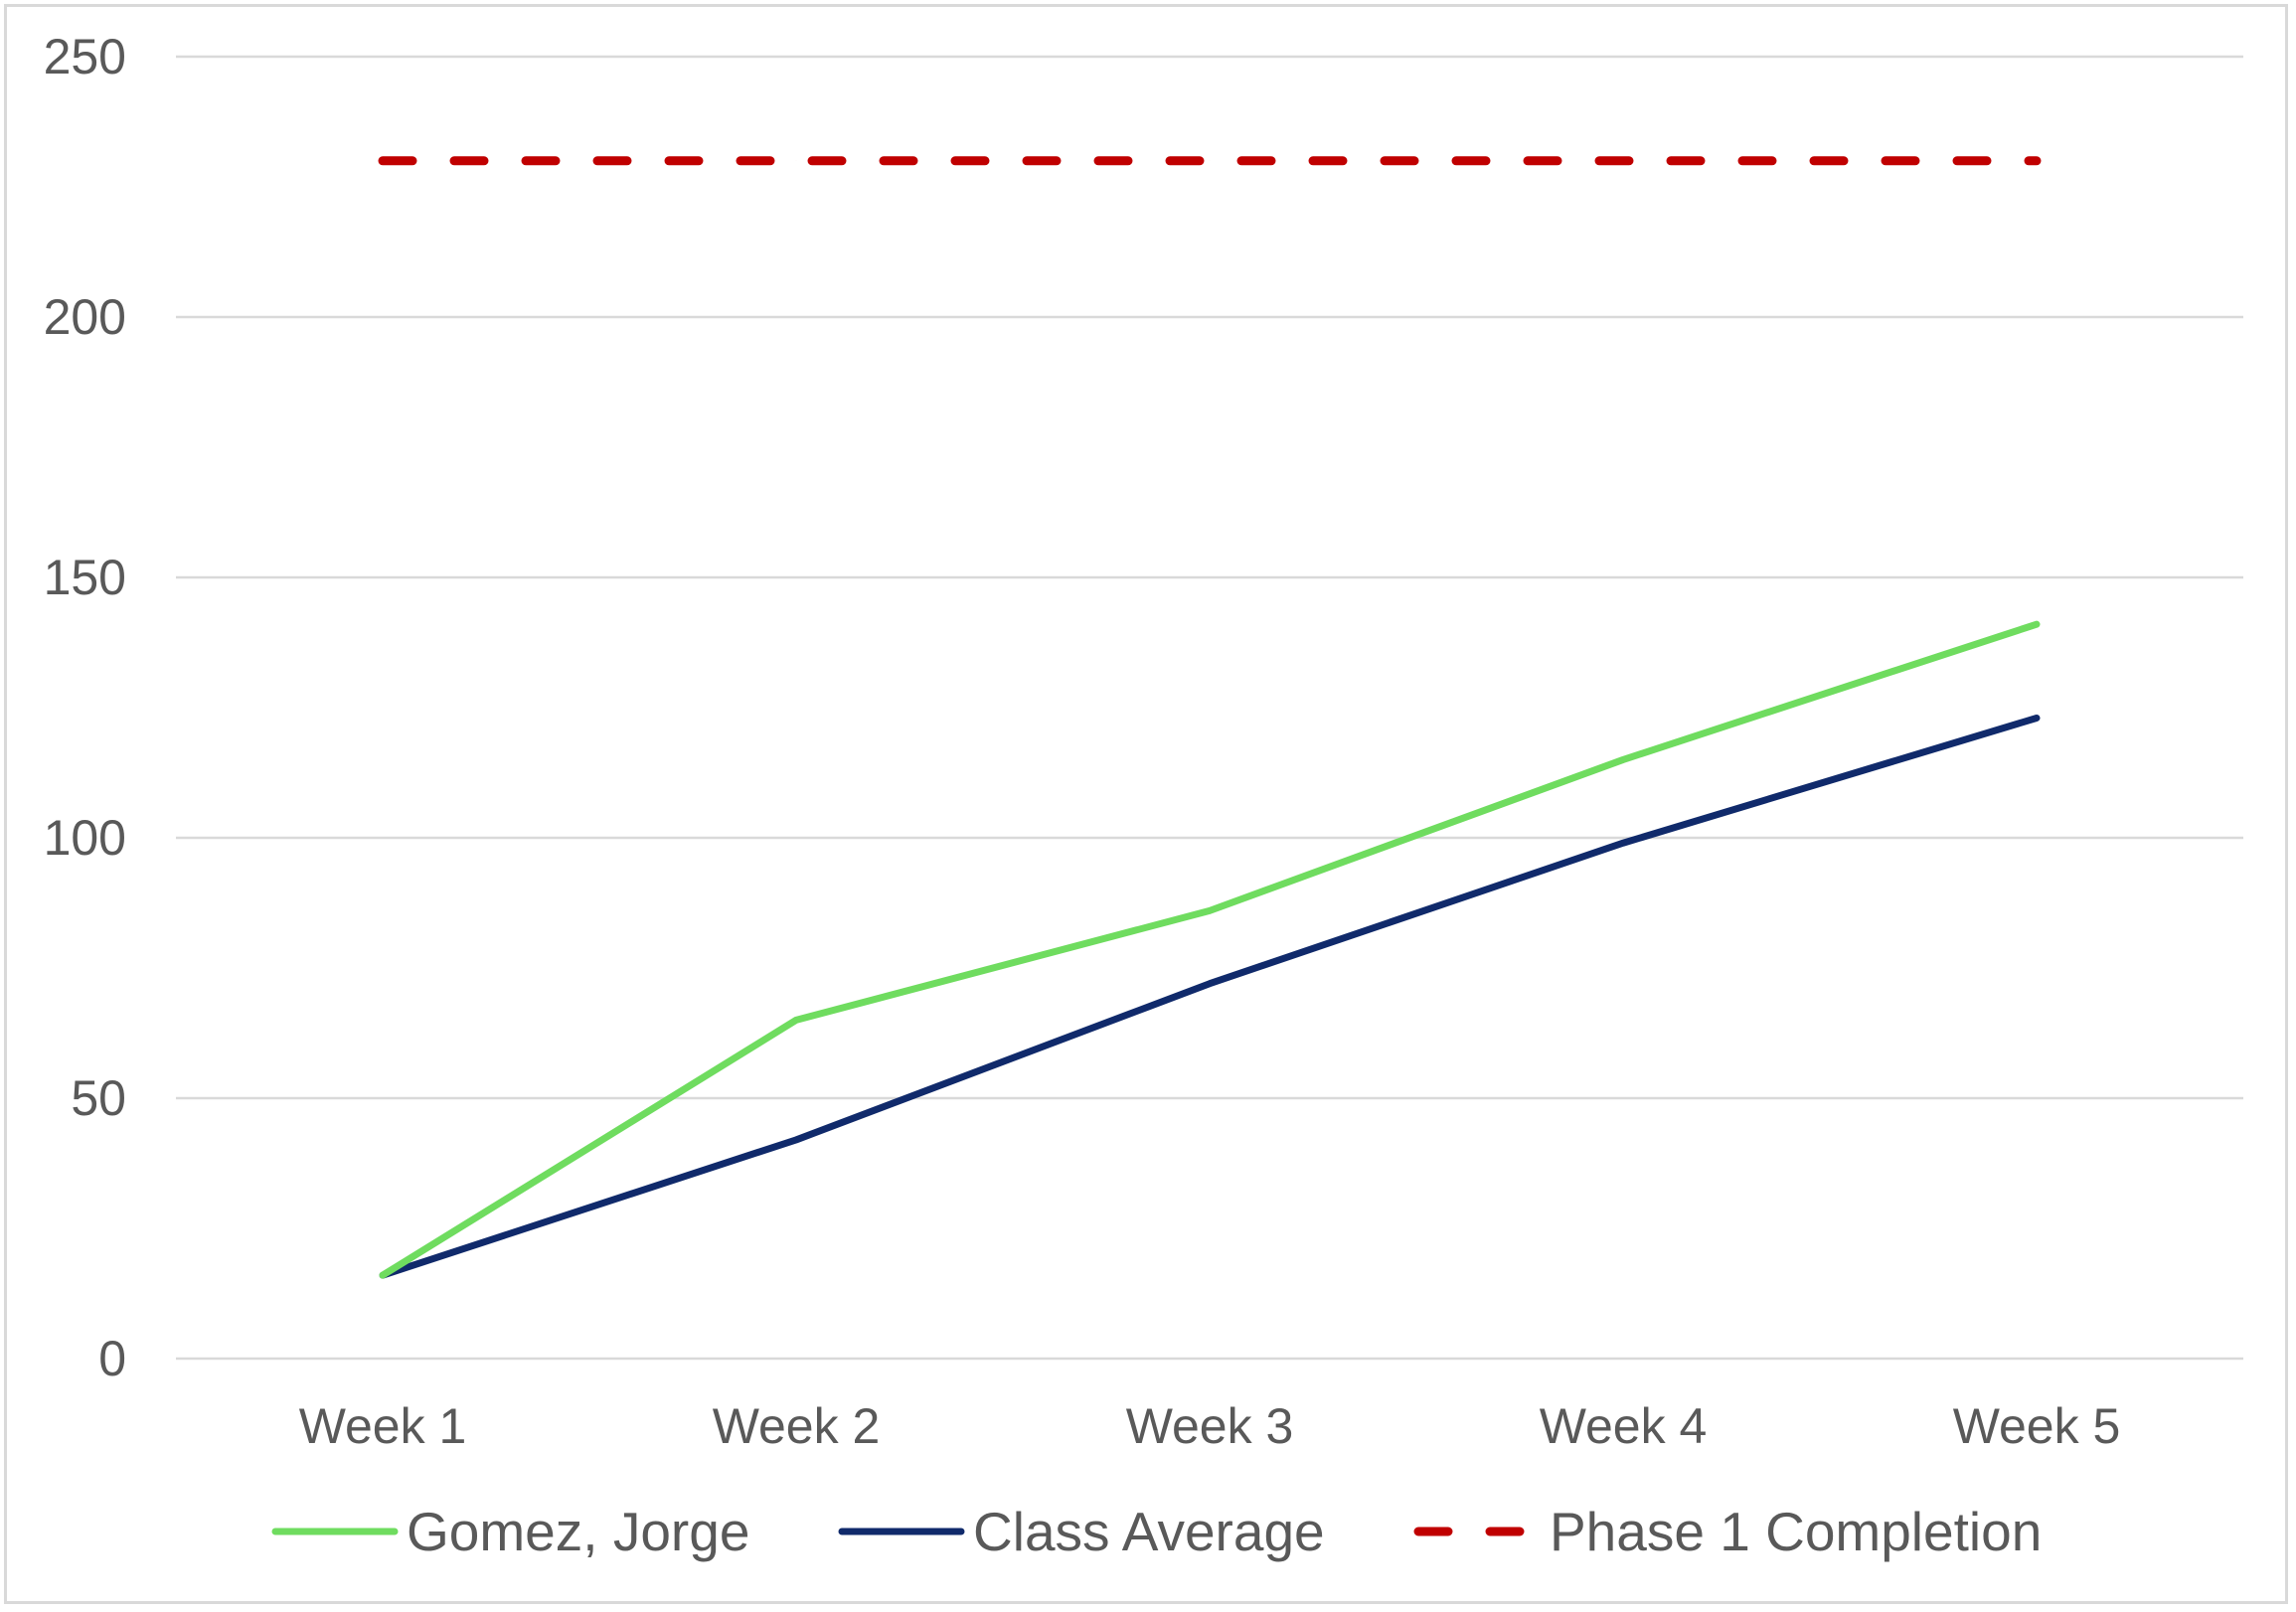 Image resolution: width=2296 pixels, height=1612 pixels. I want to click on y-tick-label: 250, so click(85, 56).